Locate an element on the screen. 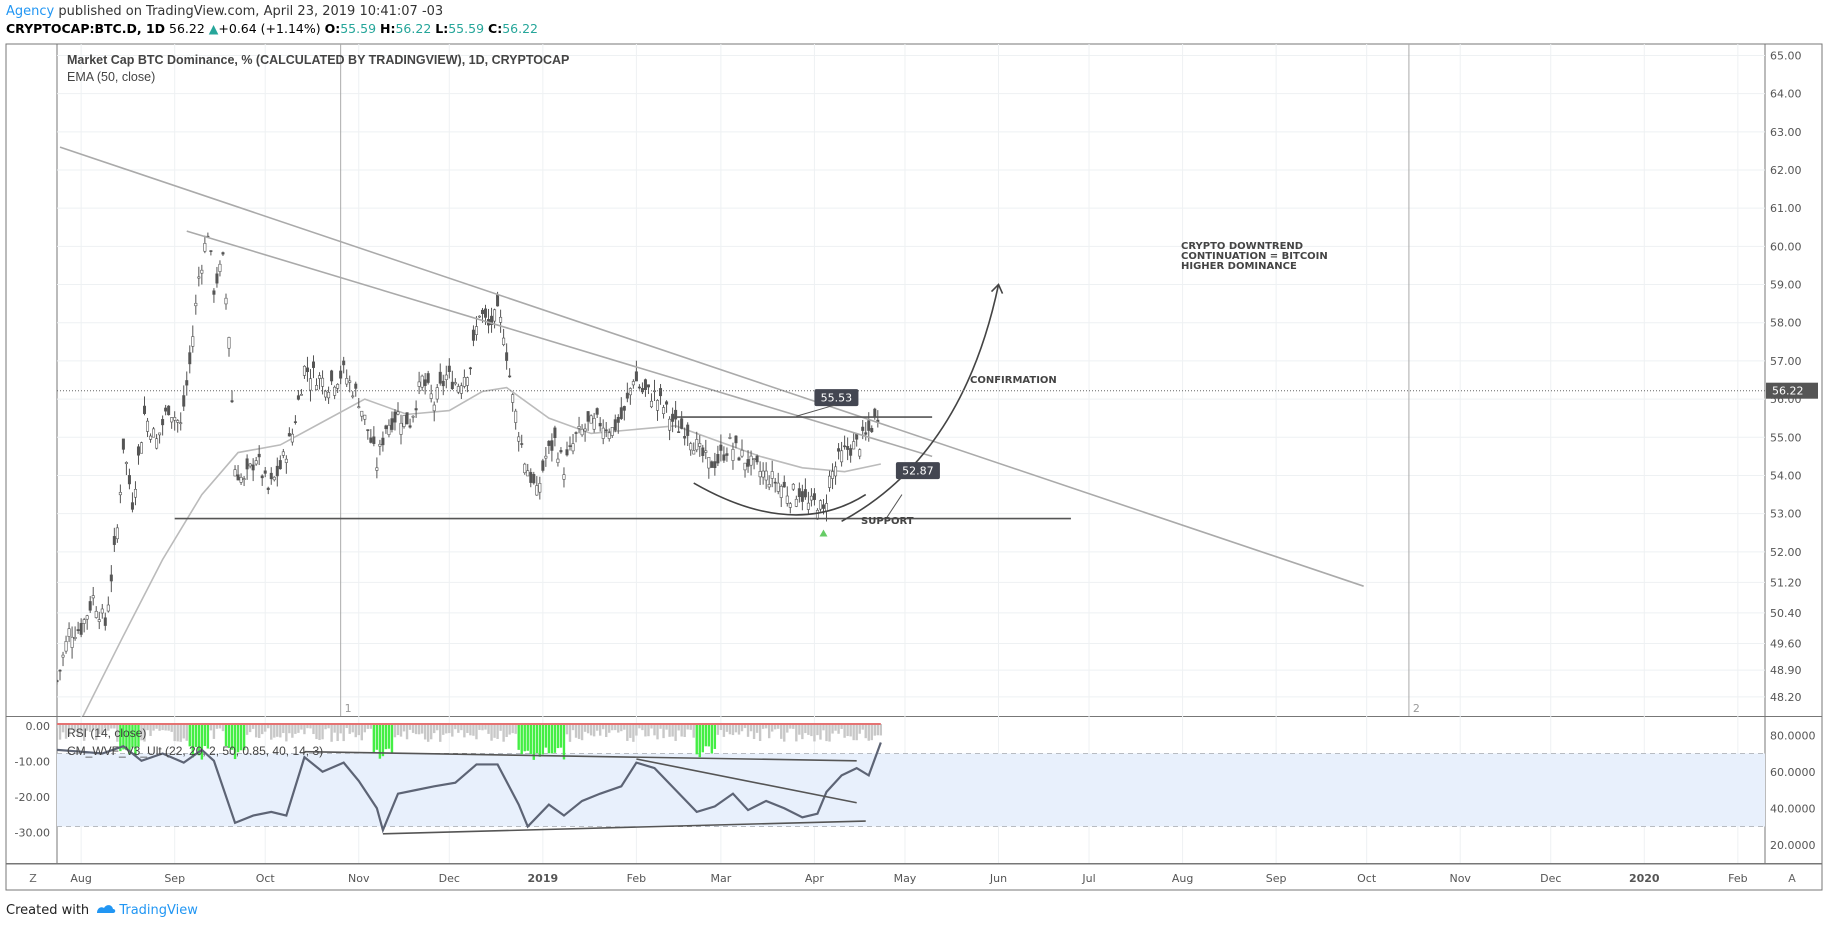 This screenshot has height=928, width=1828. footer-brand: TradingView is located at coordinates (158, 910).